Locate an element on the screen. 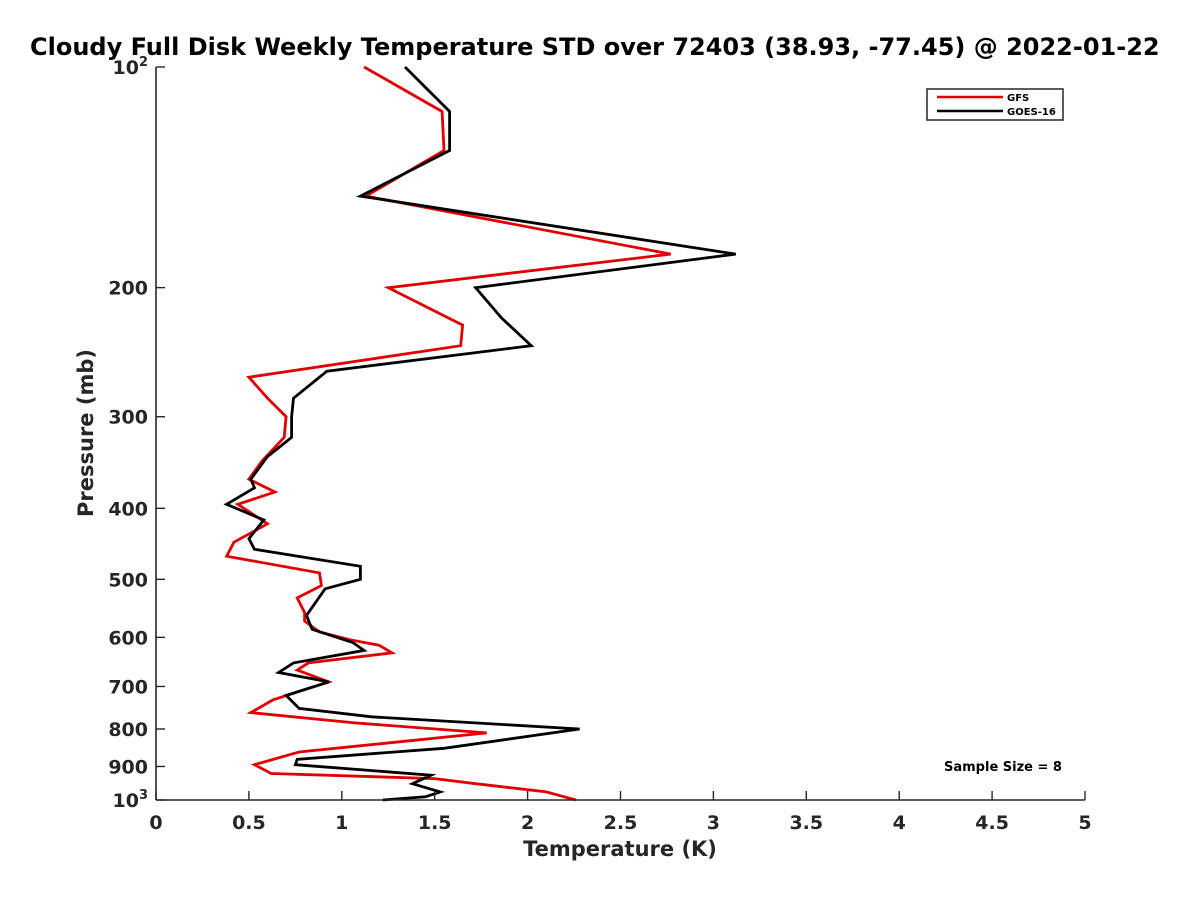 The width and height of the screenshot is (1200, 900). legend-label-goes16: GOES-16 is located at coordinates (1031, 112).